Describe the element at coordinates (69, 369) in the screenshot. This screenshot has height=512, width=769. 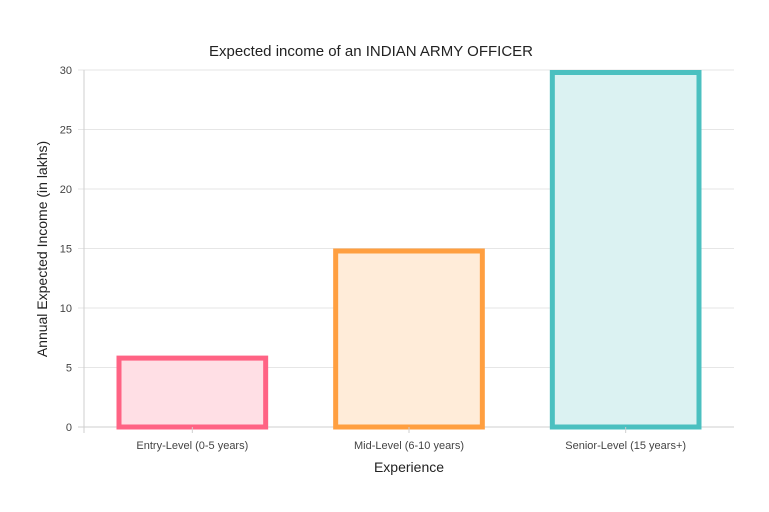
I see `y-tick-label: 5` at that location.